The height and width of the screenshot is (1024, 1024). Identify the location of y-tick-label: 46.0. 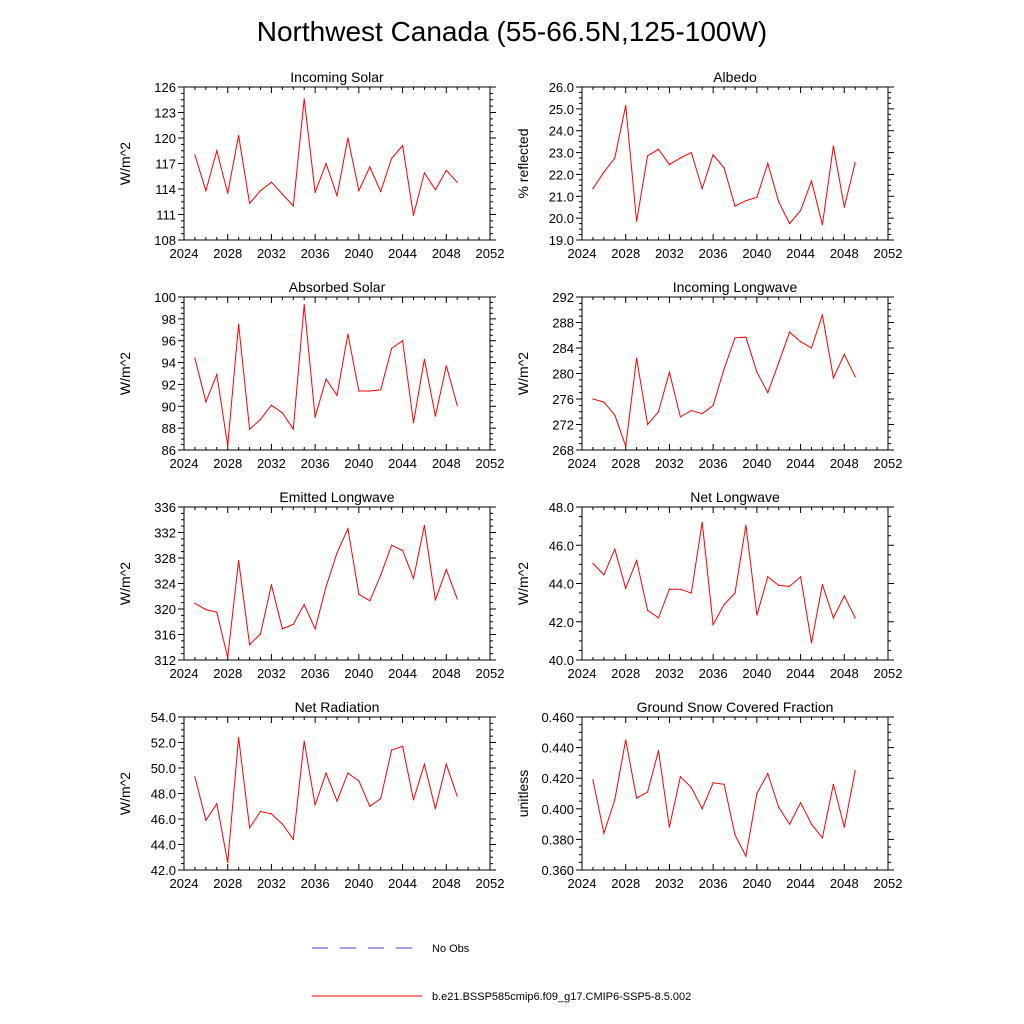
(561, 545).